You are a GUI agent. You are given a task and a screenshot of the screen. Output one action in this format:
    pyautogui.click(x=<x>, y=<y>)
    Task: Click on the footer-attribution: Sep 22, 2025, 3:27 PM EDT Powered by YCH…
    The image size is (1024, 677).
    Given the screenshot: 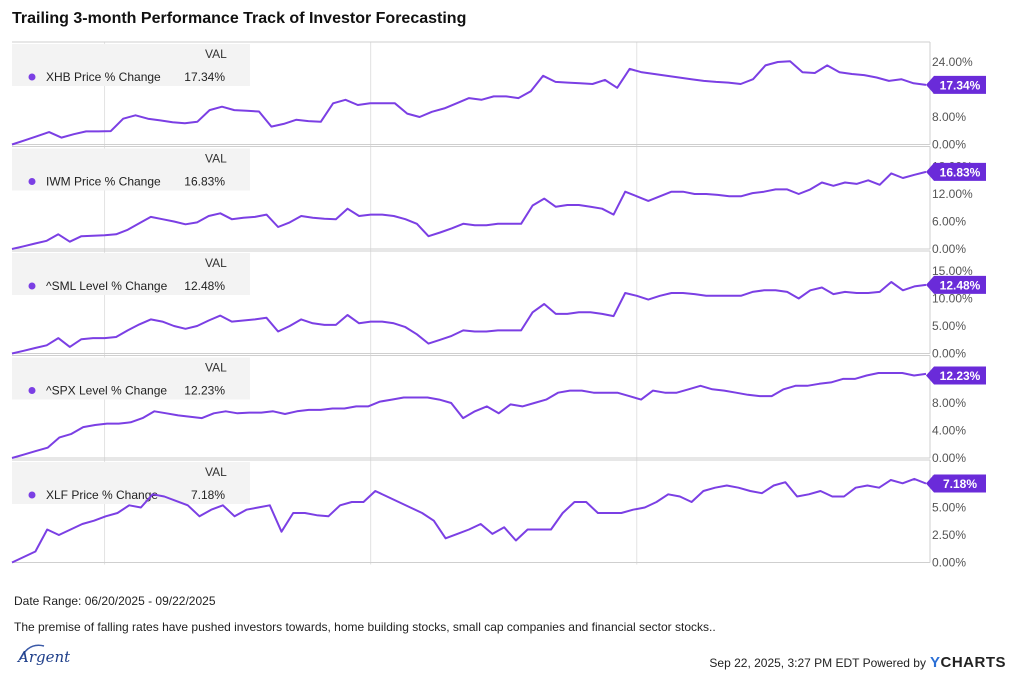 What is the action you would take?
    pyautogui.click(x=857, y=662)
    